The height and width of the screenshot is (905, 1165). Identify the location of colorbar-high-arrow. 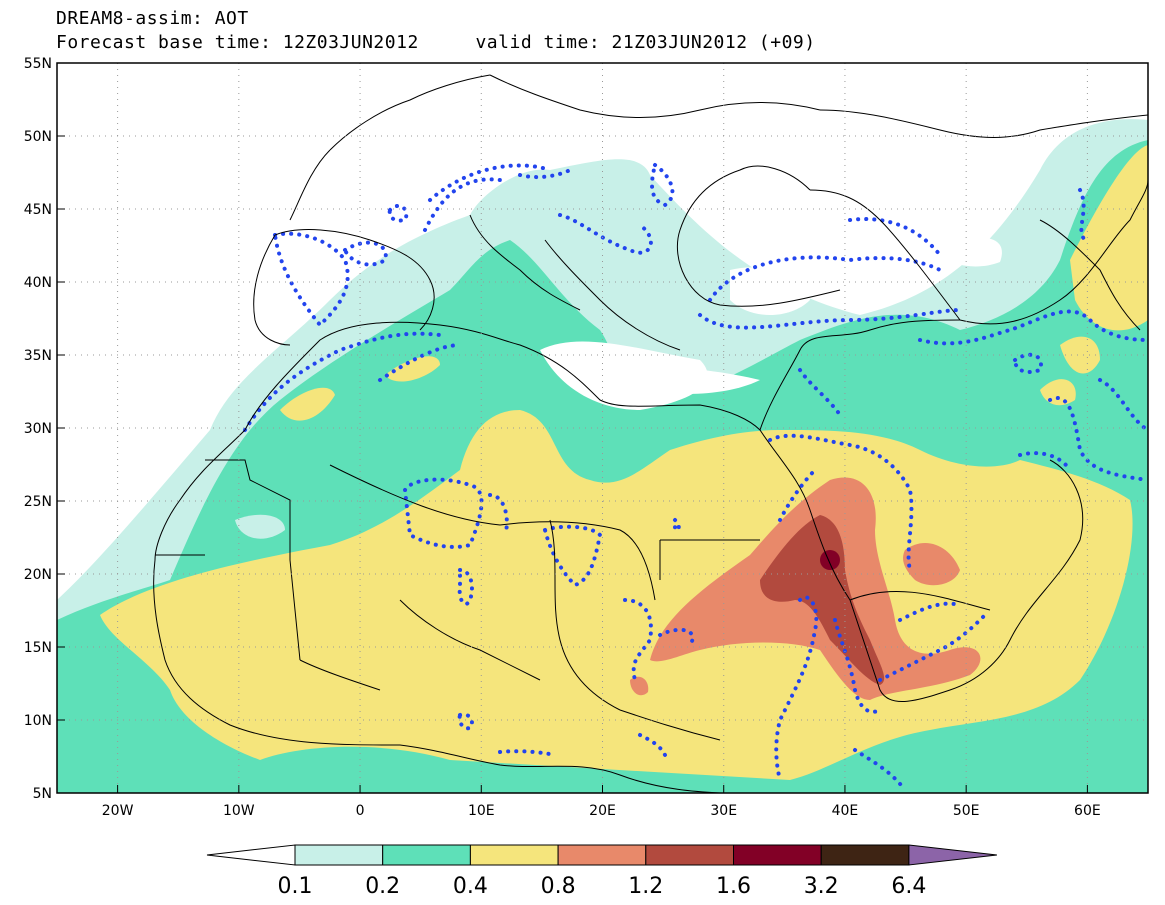
(952, 855).